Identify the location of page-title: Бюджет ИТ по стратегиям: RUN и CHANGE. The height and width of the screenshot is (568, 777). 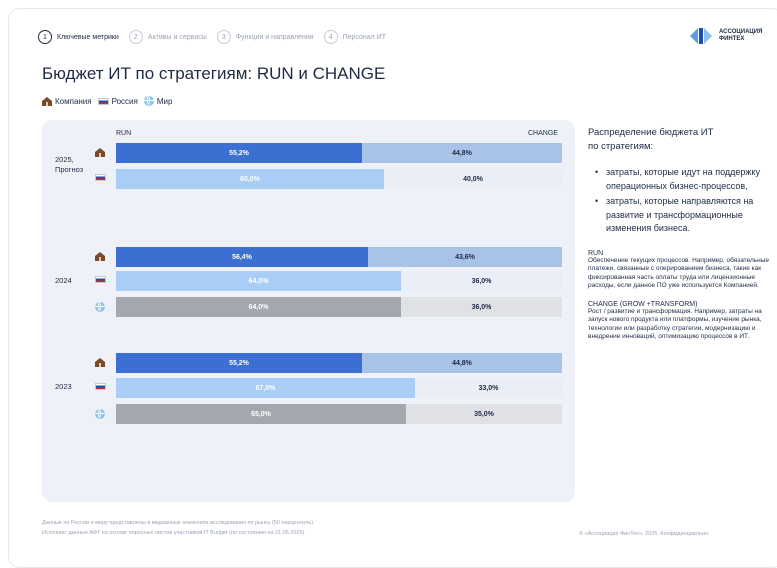
(214, 73).